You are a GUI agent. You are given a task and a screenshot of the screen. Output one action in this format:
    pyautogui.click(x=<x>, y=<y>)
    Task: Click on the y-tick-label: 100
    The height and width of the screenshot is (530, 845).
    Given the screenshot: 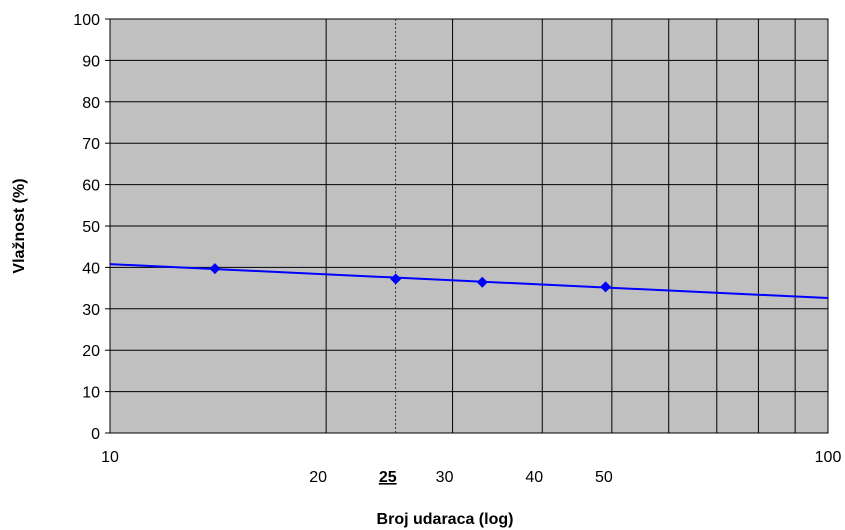 What is the action you would take?
    pyautogui.click(x=86, y=20)
    